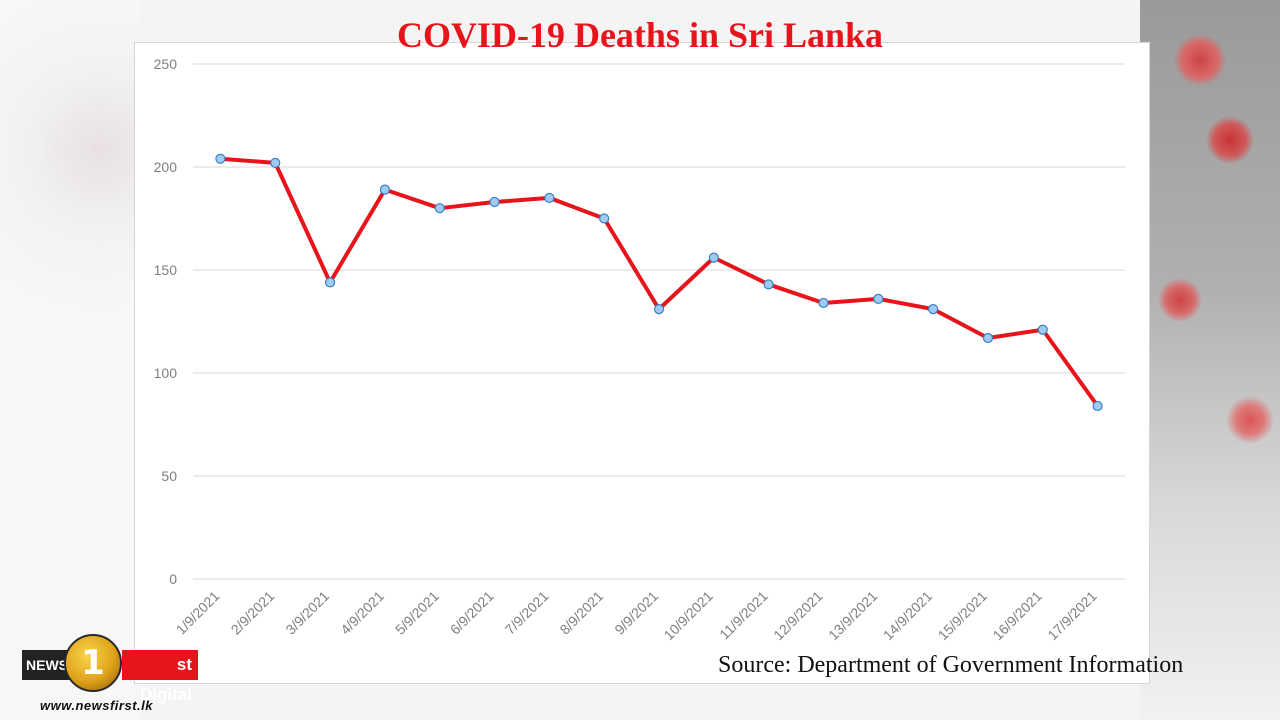 The image size is (1280, 720). I want to click on y-tick-label: 0, so click(173, 579).